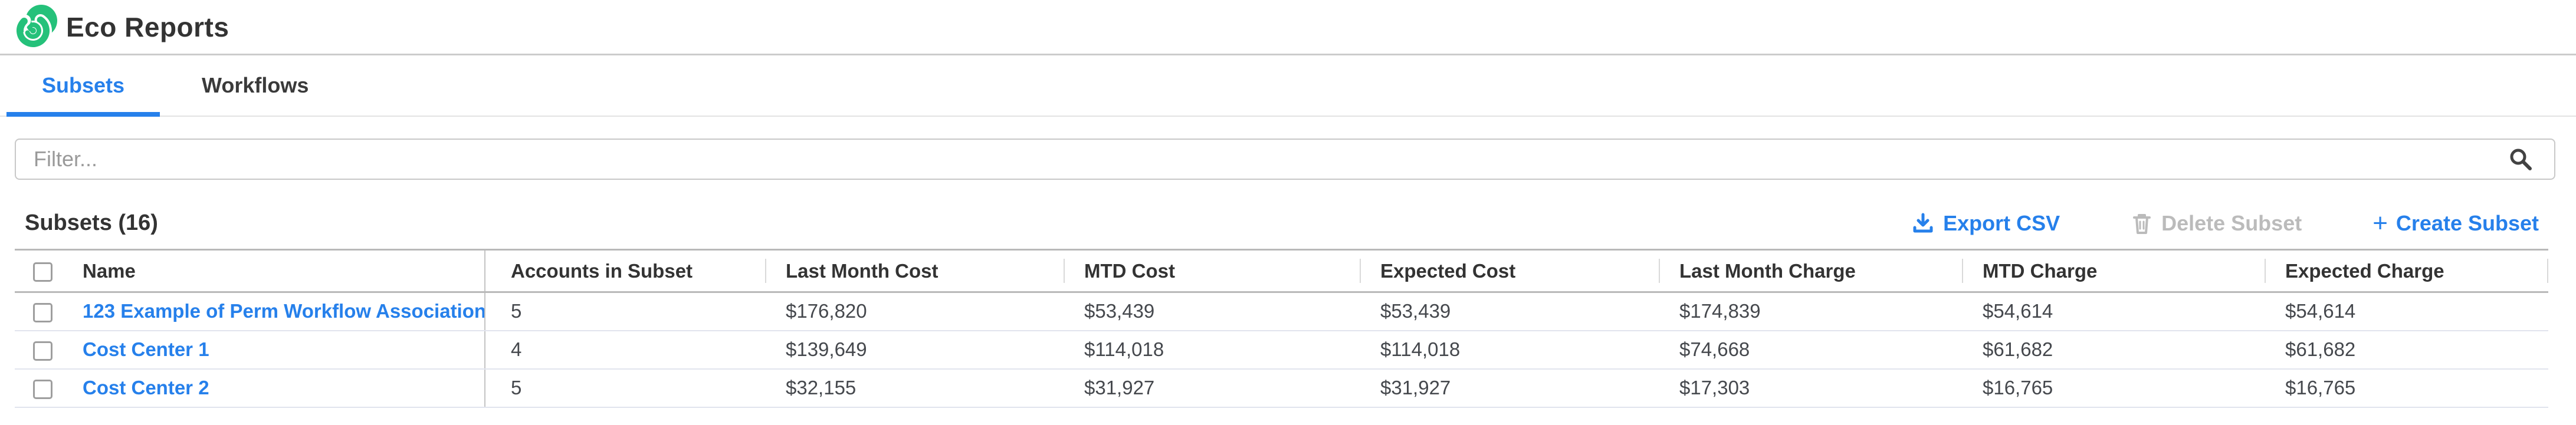 Image resolution: width=2576 pixels, height=425 pixels. I want to click on subset-name-link: 123 Example of Perm Workflow Association, so click(284, 311).